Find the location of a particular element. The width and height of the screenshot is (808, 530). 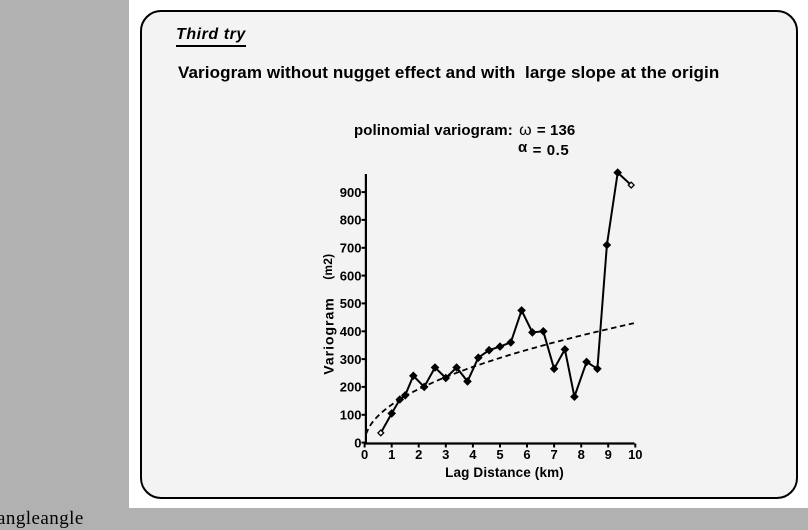

svg-text: 700 is located at coordinates (351, 248).